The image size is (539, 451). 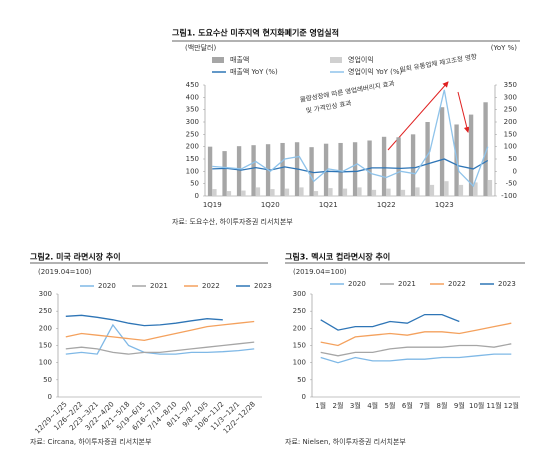 I want to click on x-tick-label: 3월, so click(x=355, y=405).